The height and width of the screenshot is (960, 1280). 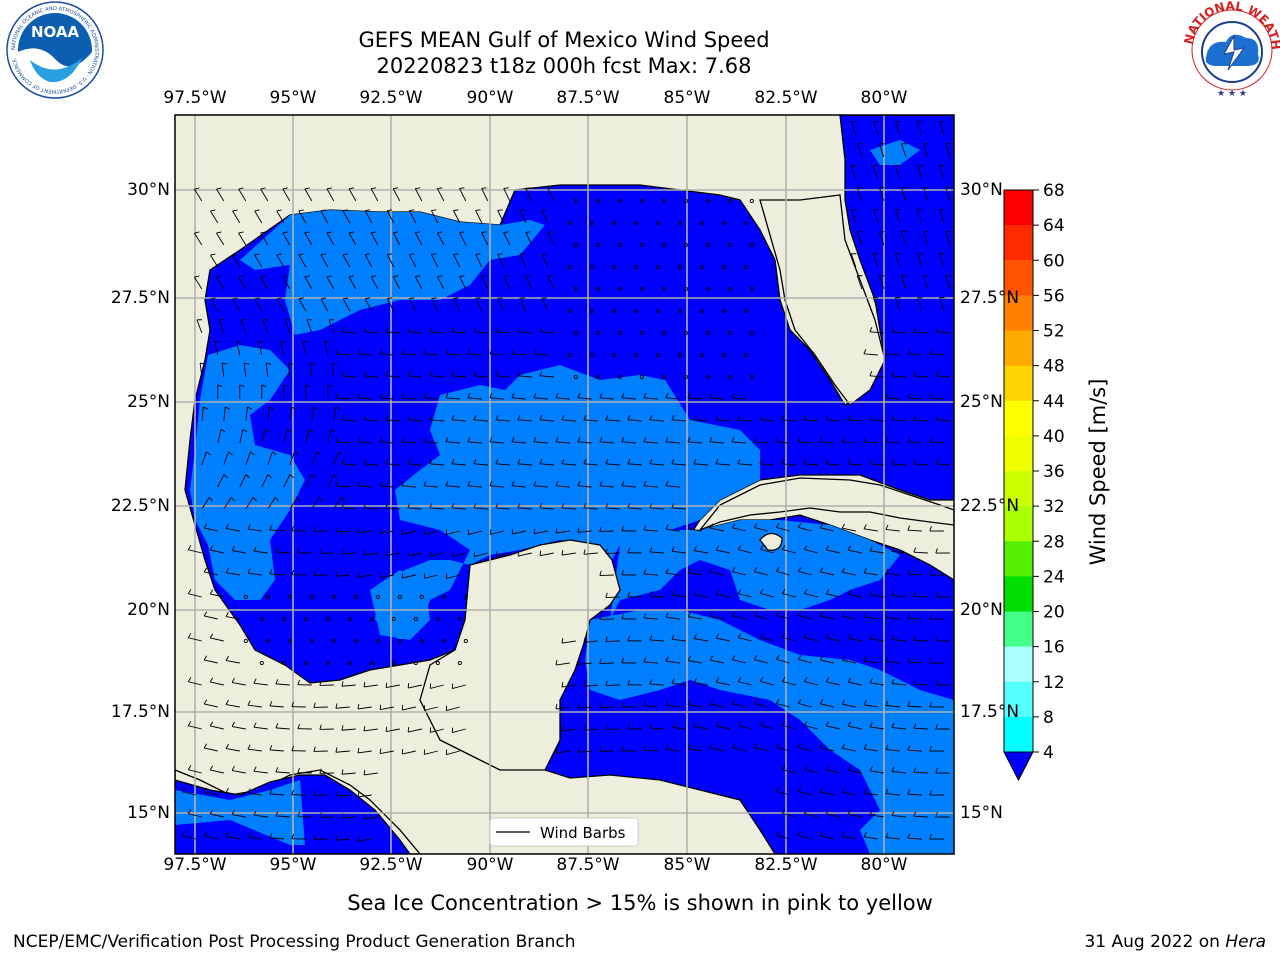 What do you see at coordinates (140, 506) in the screenshot?
I see `lat-label-left: 22.5°N` at bounding box center [140, 506].